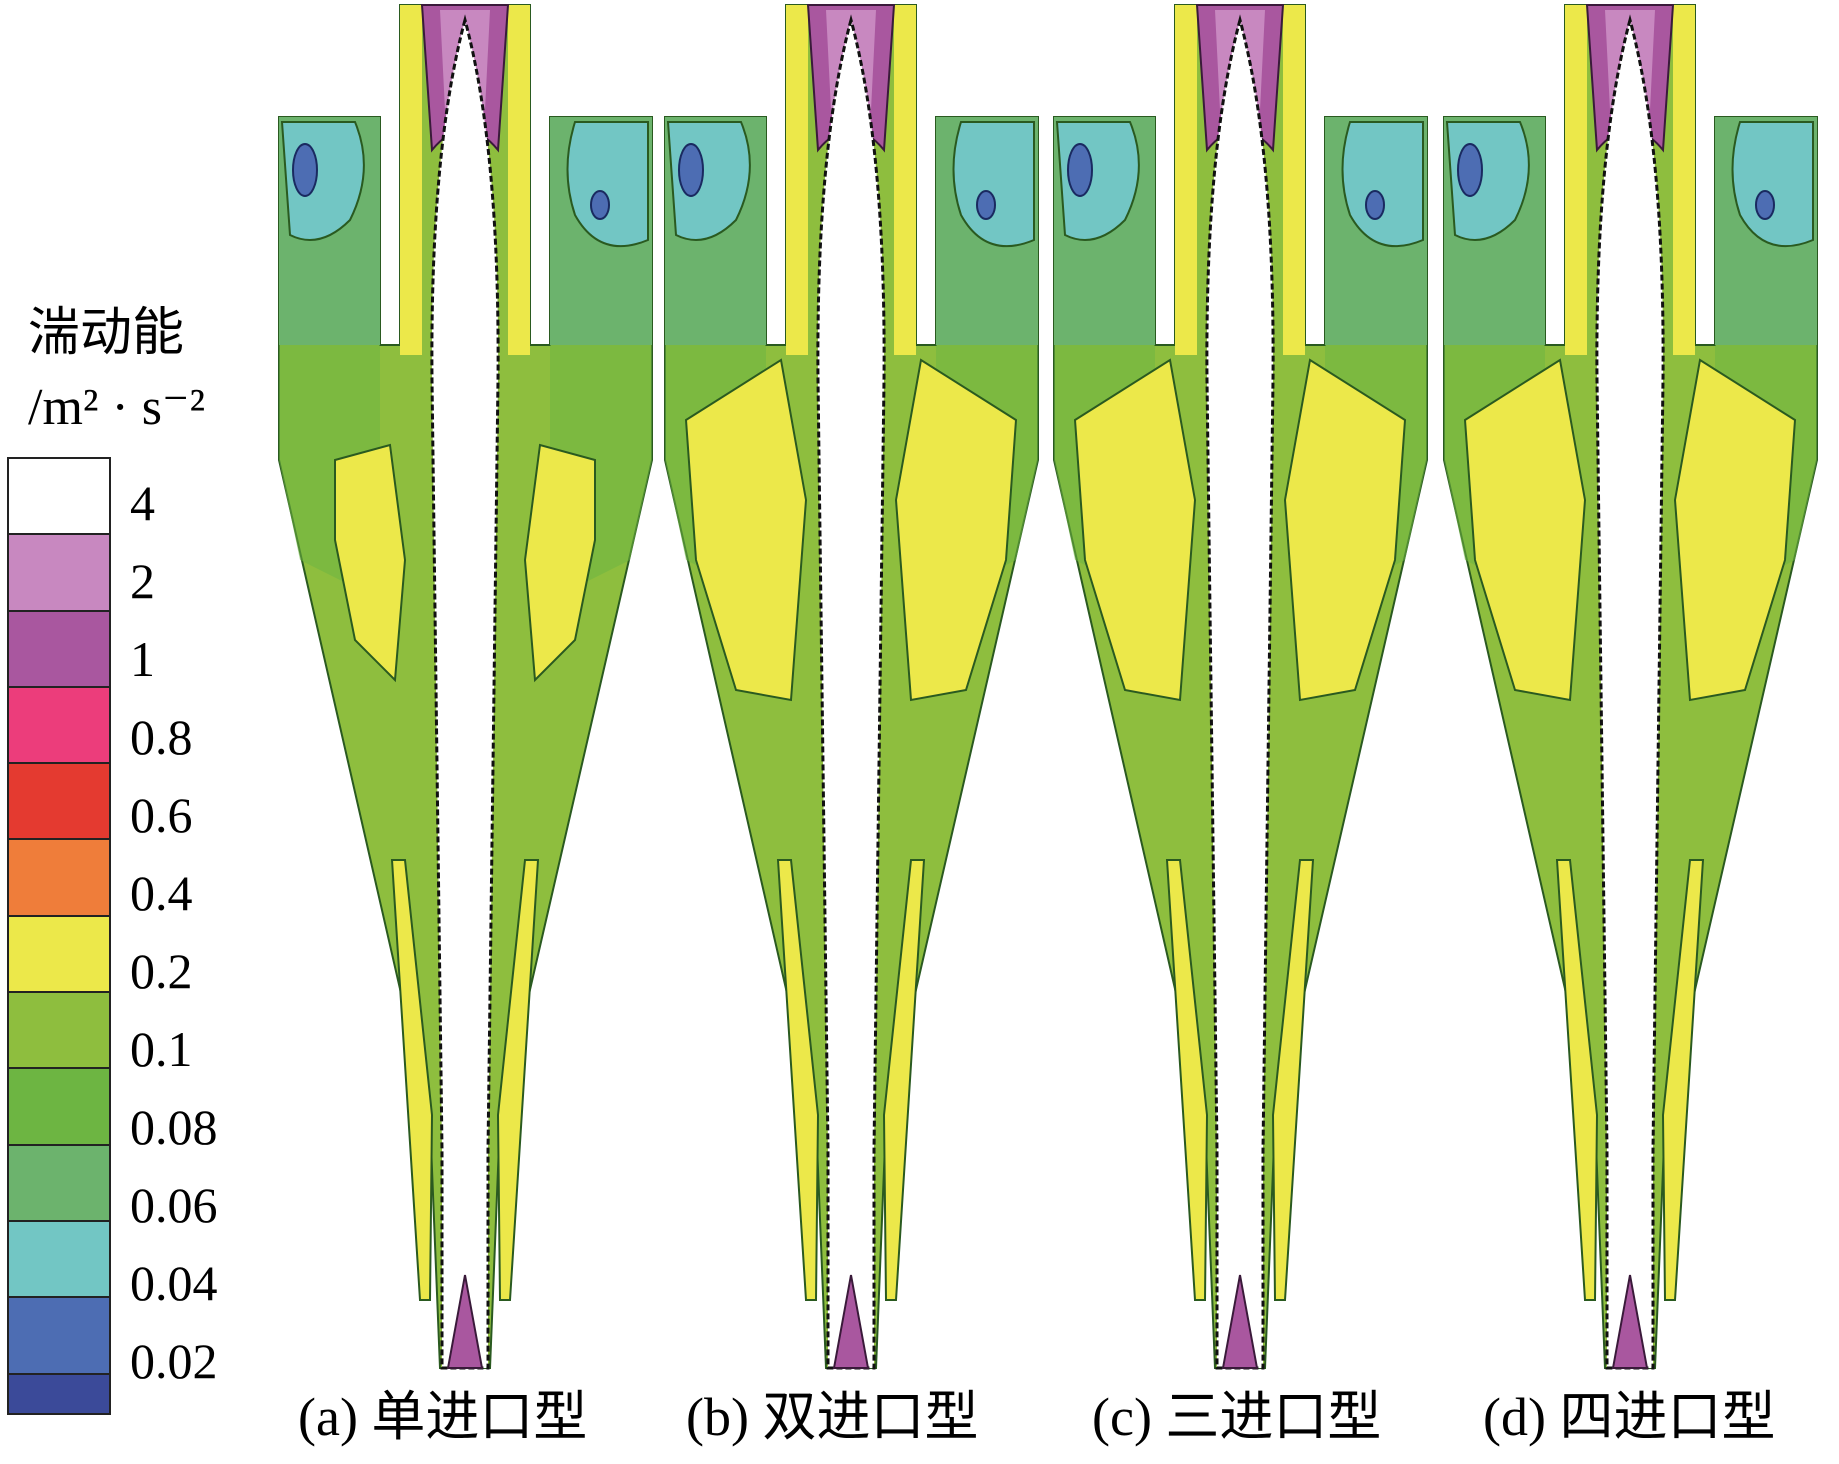 The image size is (1839, 1464). What do you see at coordinates (443, 1417) in the screenshot?
I see `caption-a: (a) 单进口型` at bounding box center [443, 1417].